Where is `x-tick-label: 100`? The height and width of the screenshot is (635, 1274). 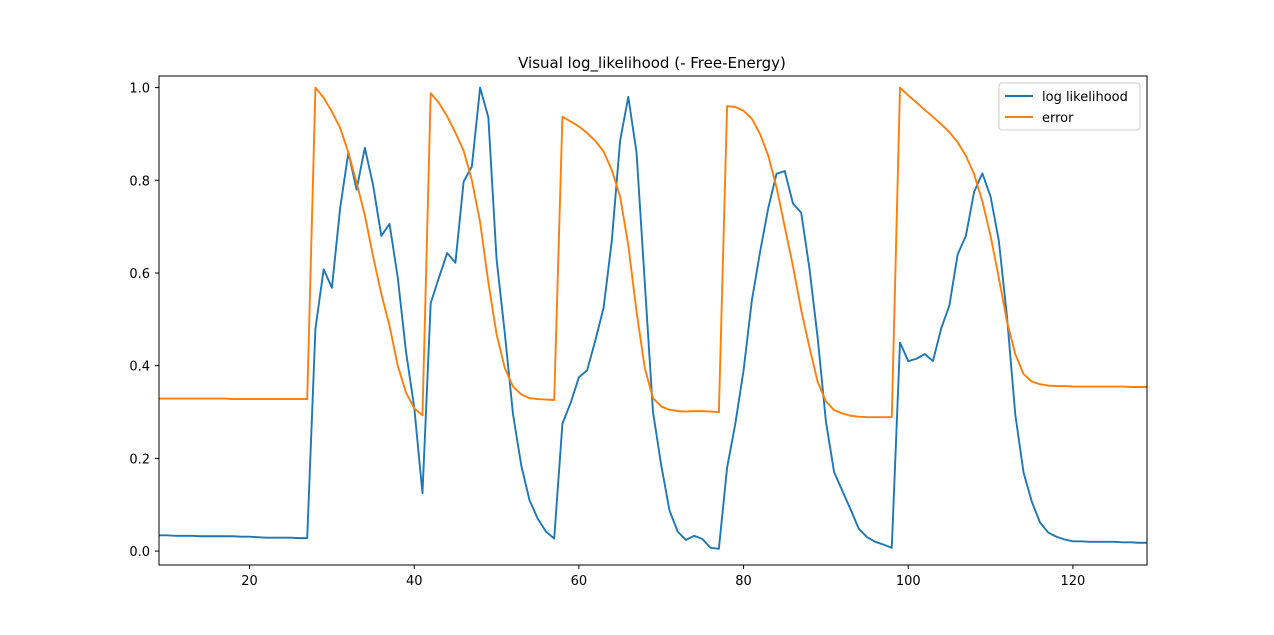
x-tick-label: 100 is located at coordinates (908, 581).